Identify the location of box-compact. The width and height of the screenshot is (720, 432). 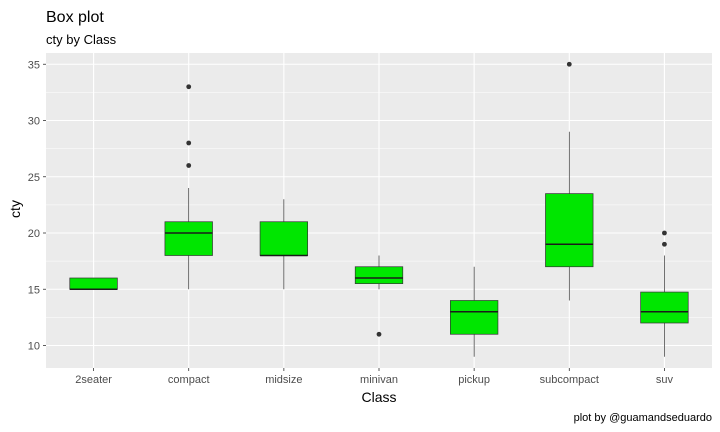
(188, 187).